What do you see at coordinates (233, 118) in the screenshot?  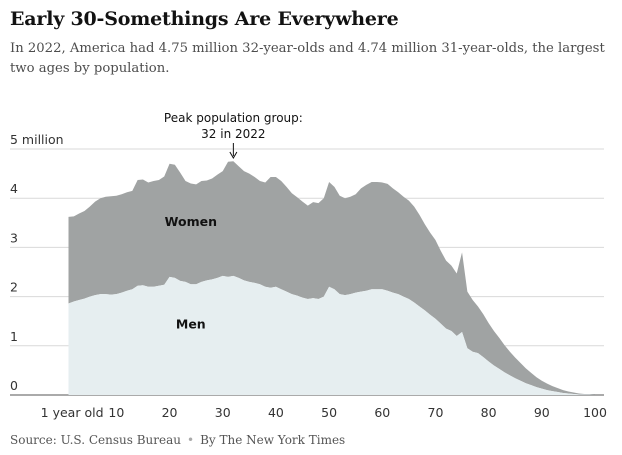 I see `annotation-line-1: Peak population group:` at bounding box center [233, 118].